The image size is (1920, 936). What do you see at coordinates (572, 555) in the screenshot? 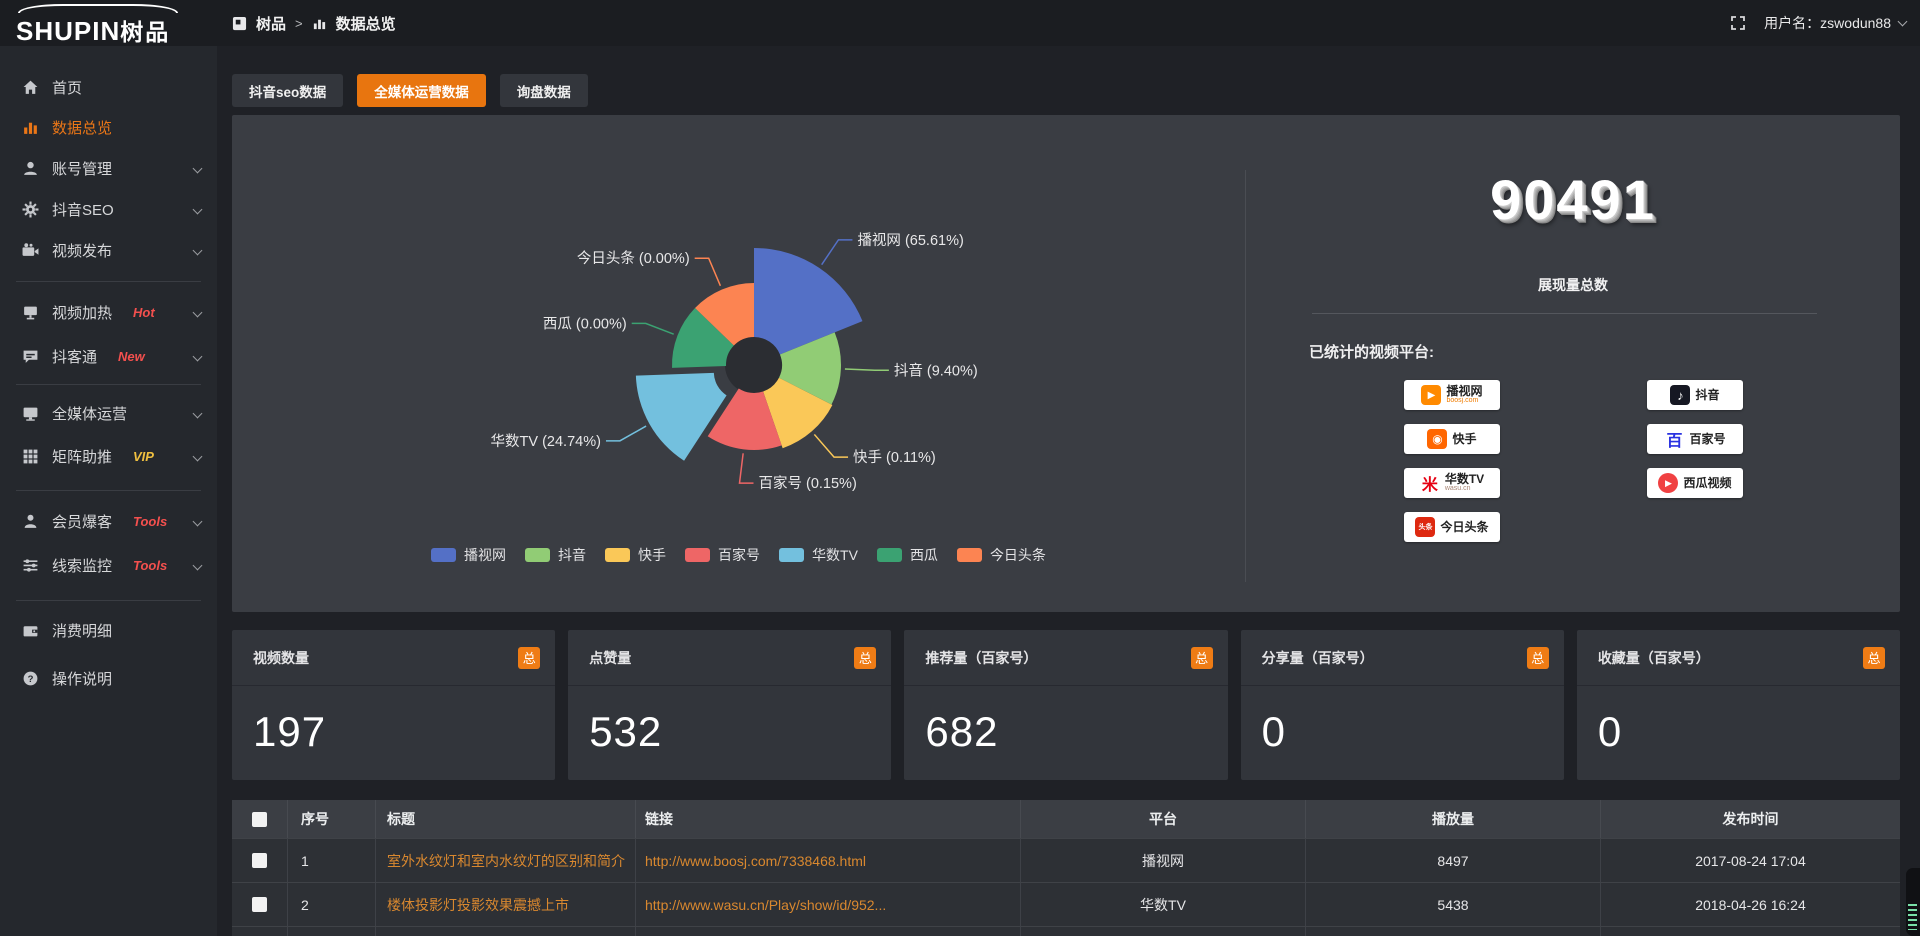
I see `legend-label: 抖音` at bounding box center [572, 555].